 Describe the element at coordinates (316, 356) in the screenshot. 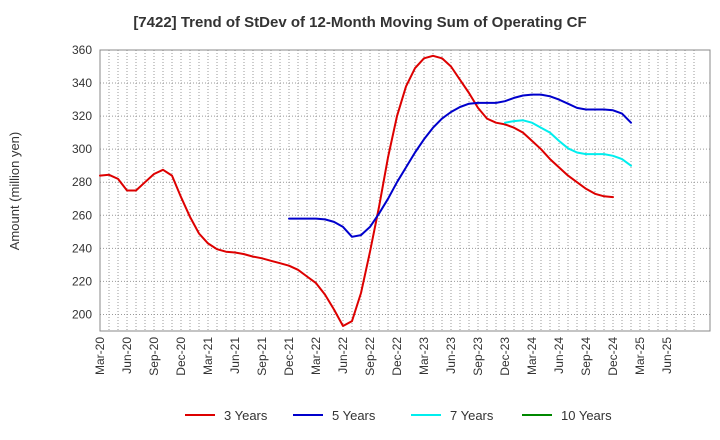

I see `x-tick-label: Mar-22` at that location.